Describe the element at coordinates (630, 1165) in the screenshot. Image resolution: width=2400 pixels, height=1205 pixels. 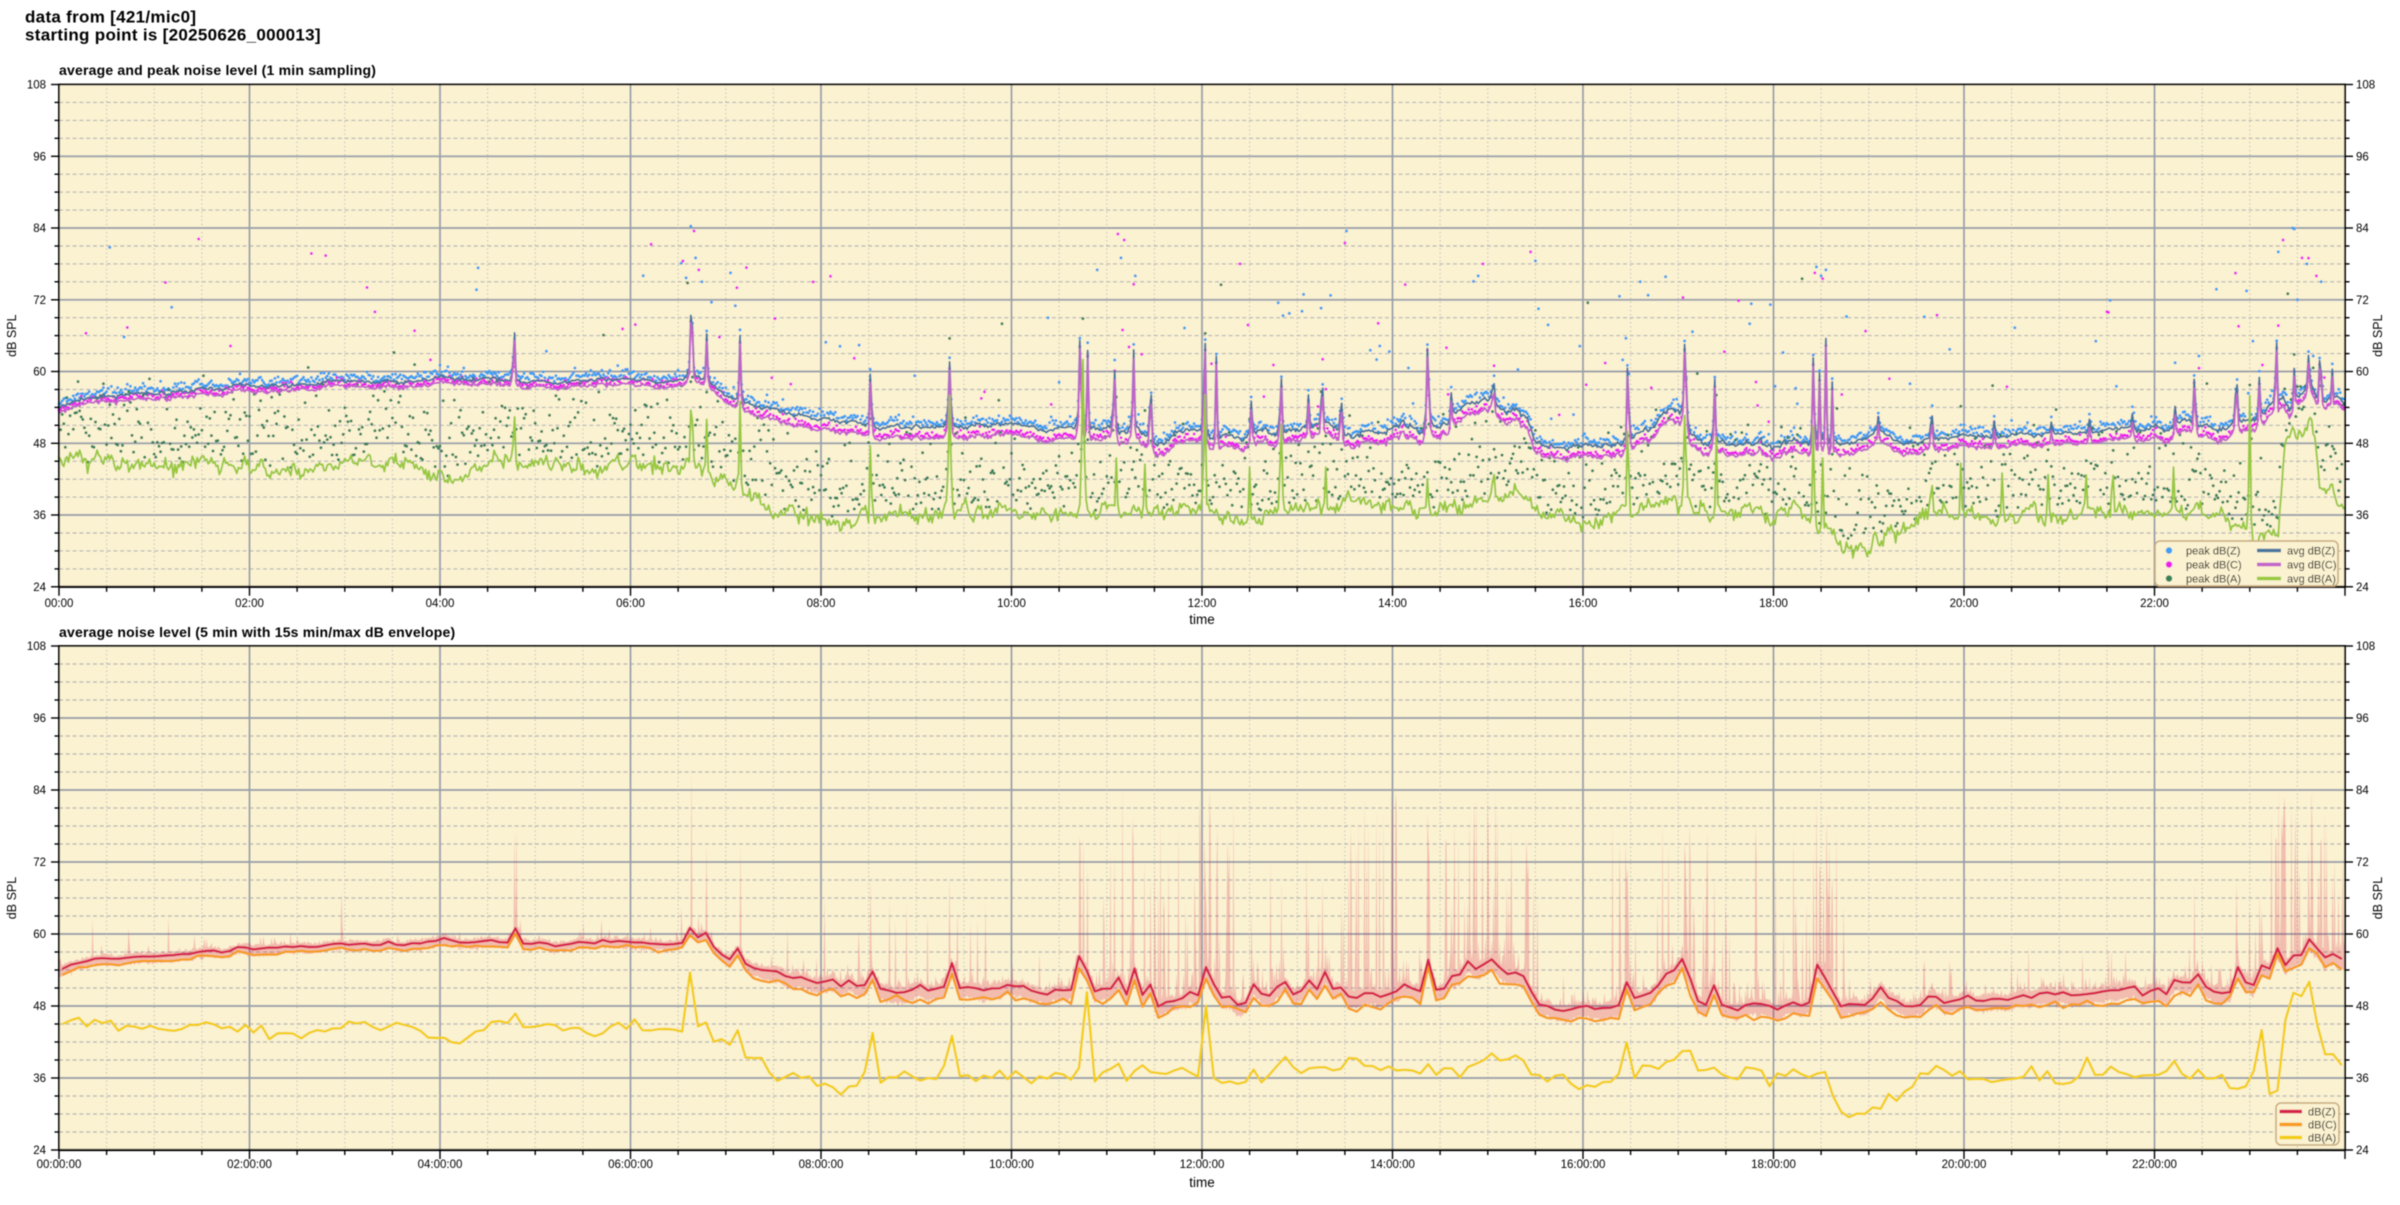
I see `svg-text: 06:00:00` at that location.